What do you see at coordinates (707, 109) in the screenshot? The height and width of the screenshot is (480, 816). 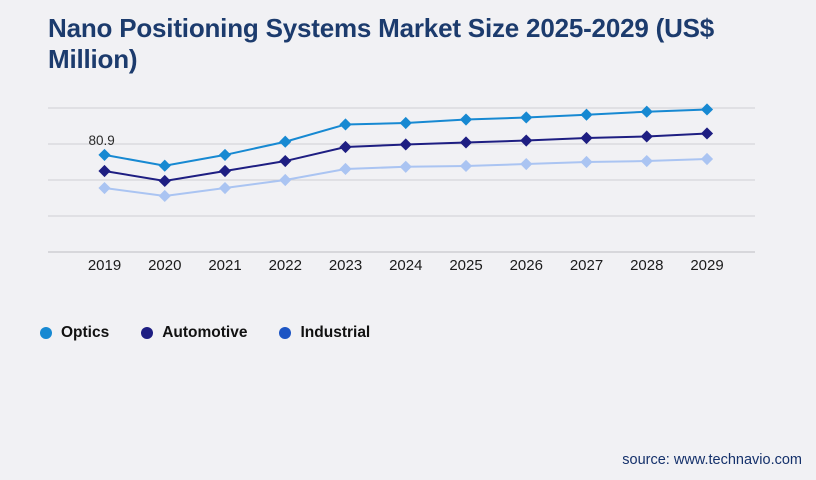 I see `point-optics-2029` at bounding box center [707, 109].